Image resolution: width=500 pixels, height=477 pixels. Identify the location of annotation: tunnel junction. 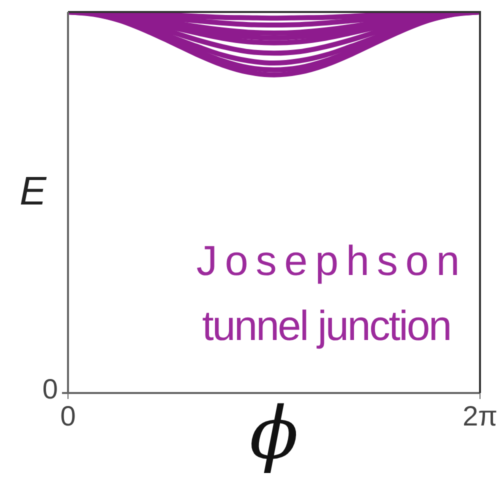
(326, 325).